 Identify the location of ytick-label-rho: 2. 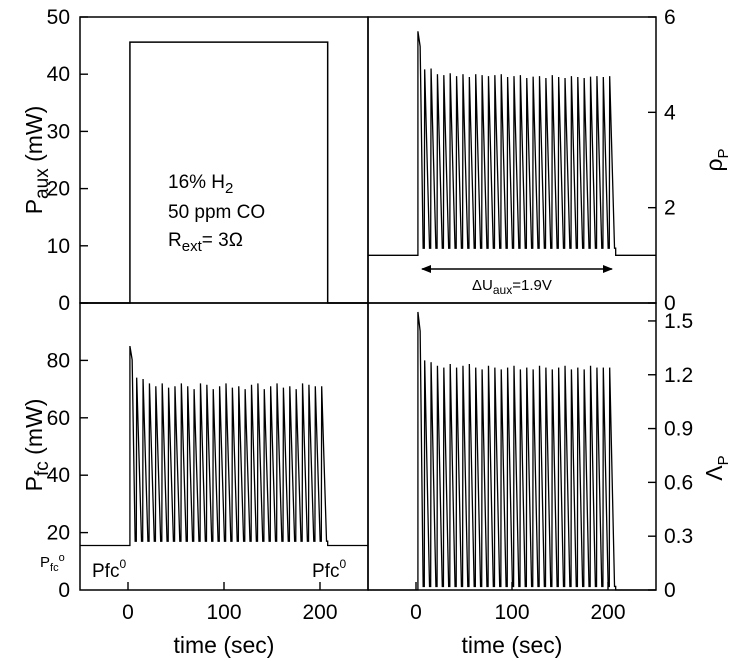
(670, 208).